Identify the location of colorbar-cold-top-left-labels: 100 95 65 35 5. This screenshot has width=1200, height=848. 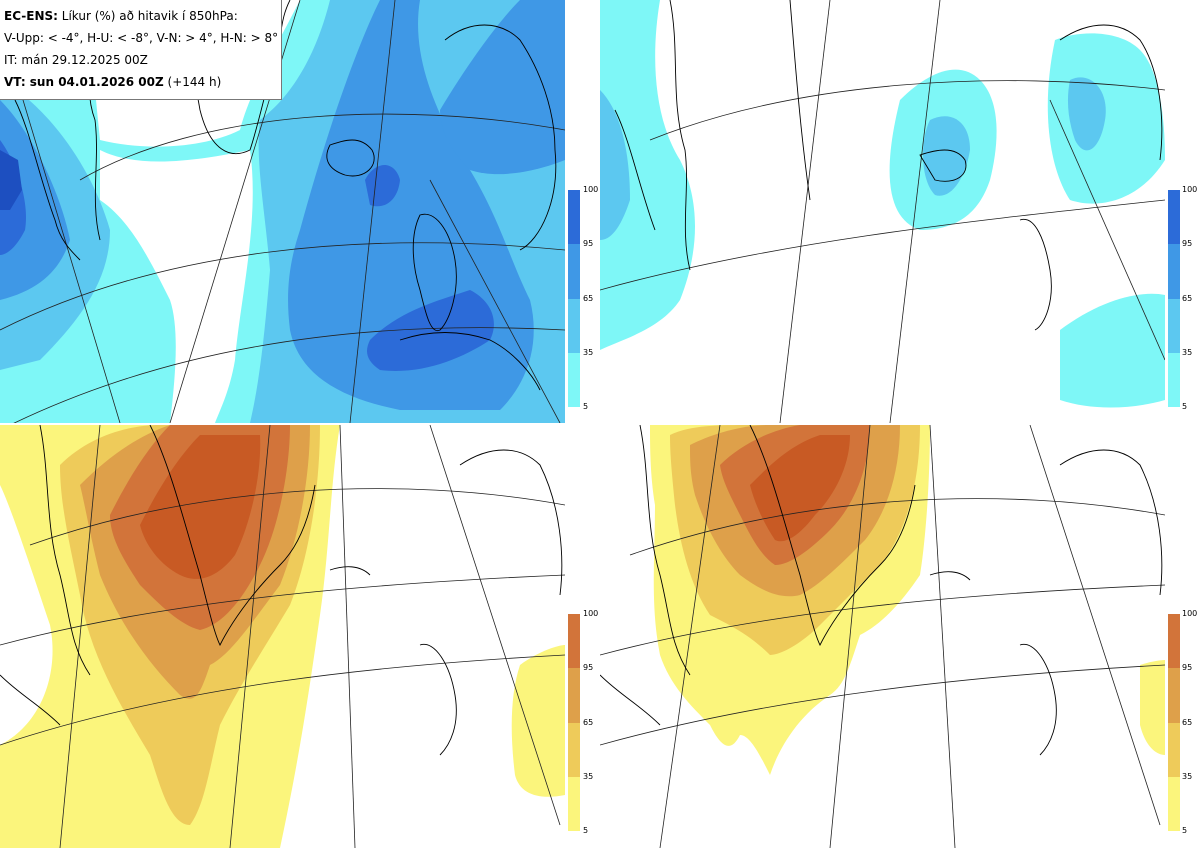
(589, 298).